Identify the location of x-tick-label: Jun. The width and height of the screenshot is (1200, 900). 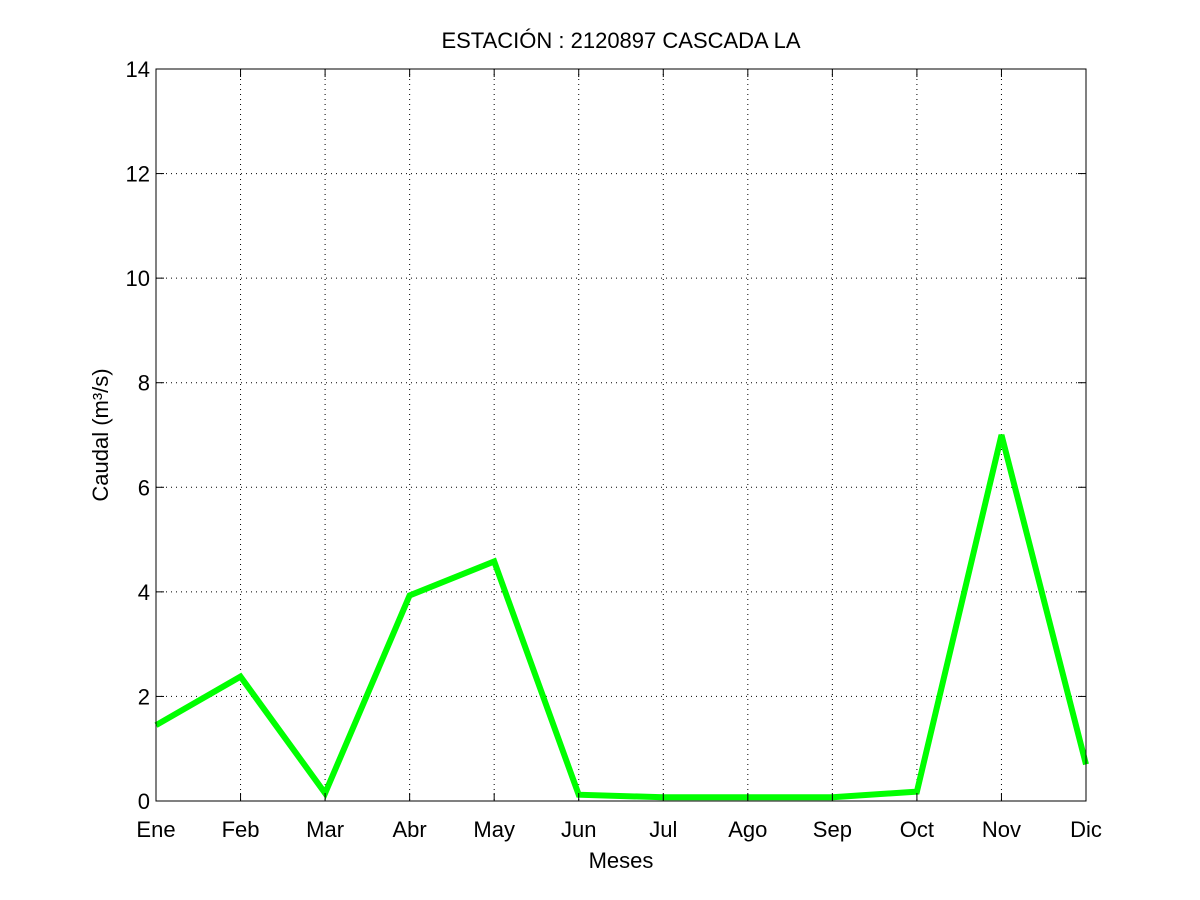
(578, 829).